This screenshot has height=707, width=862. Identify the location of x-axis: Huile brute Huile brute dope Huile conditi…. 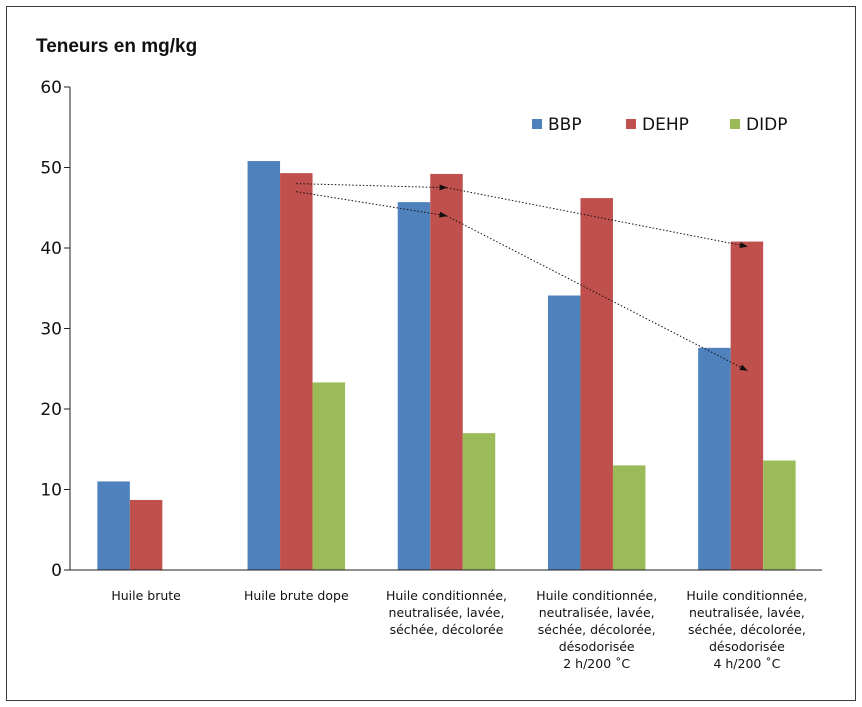
(446, 620).